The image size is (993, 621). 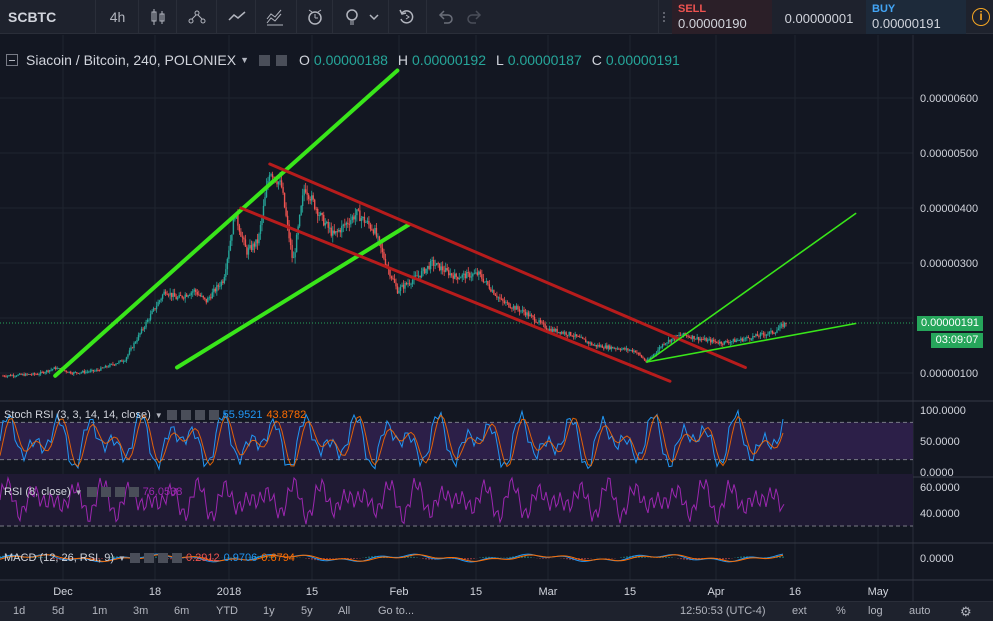 I want to click on range-all: All, so click(x=344, y=611).